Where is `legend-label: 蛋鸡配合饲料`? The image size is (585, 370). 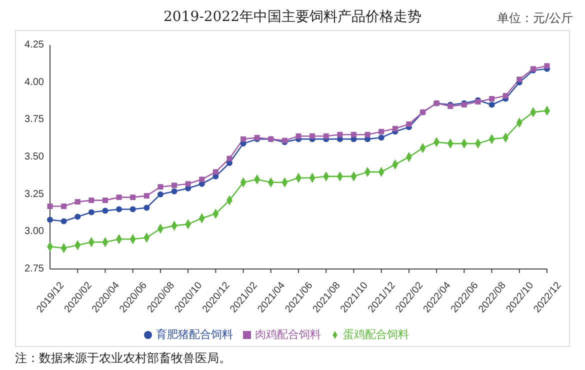
legend-label: 蛋鸡配合饲料 is located at coordinates (376, 335).